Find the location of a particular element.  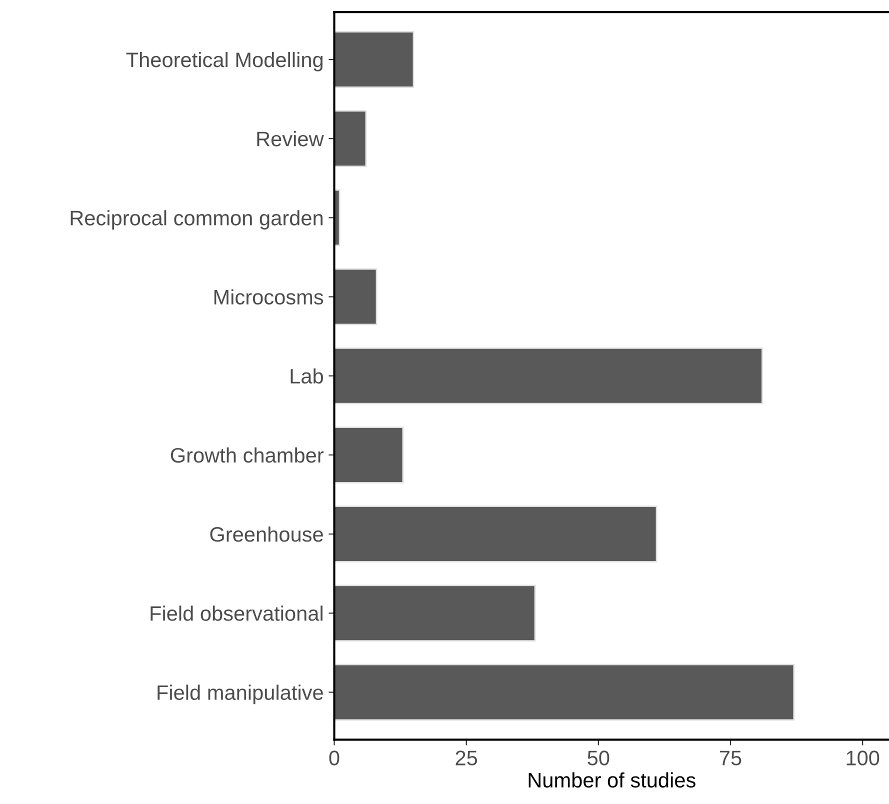

x-tick-label: 100 is located at coordinates (863, 758).